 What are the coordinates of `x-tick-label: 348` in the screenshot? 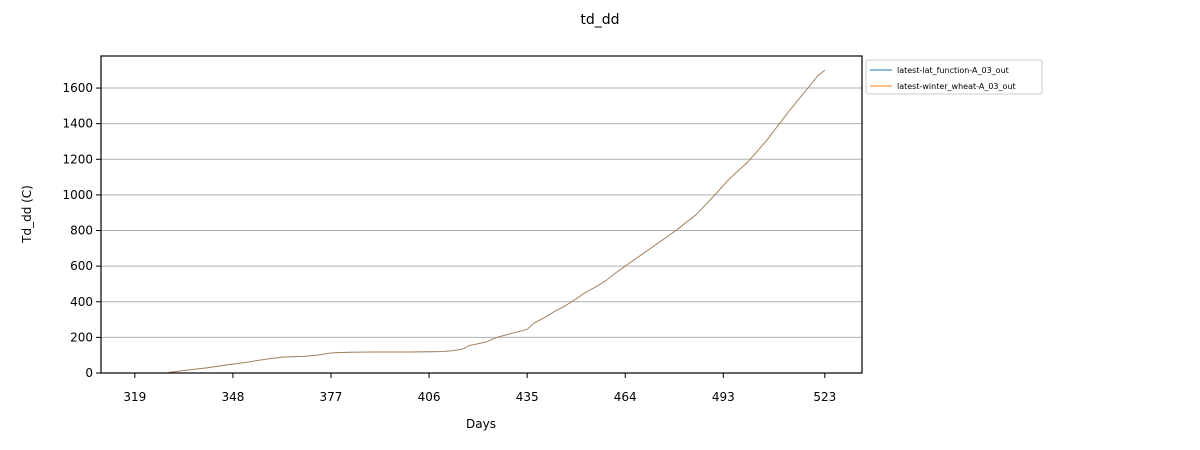 It's located at (232, 397).